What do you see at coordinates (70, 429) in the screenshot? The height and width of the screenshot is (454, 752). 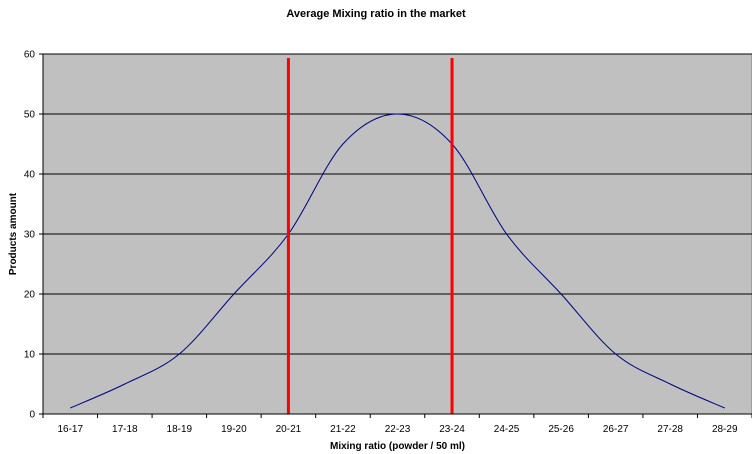 I see `x-tick-label: 16-17` at bounding box center [70, 429].